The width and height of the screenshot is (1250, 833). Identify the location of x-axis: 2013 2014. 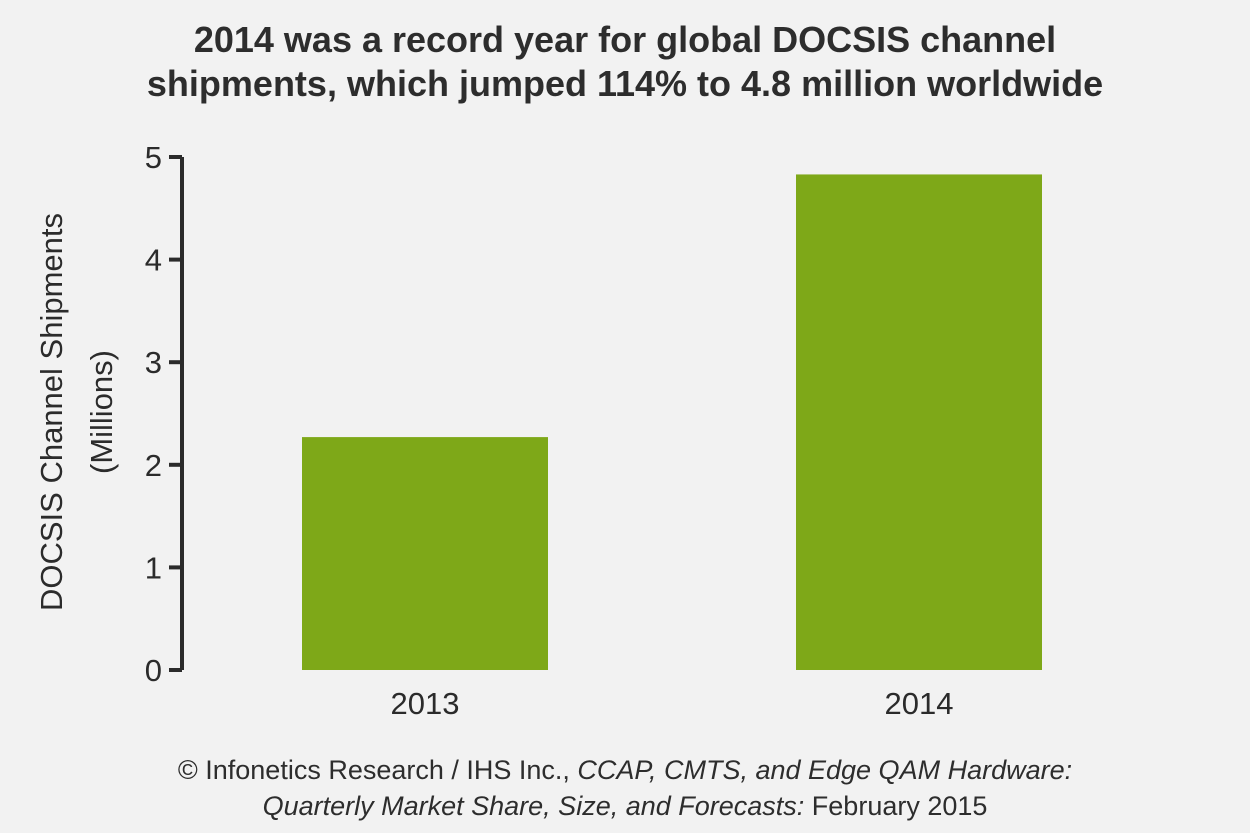
(672, 703).